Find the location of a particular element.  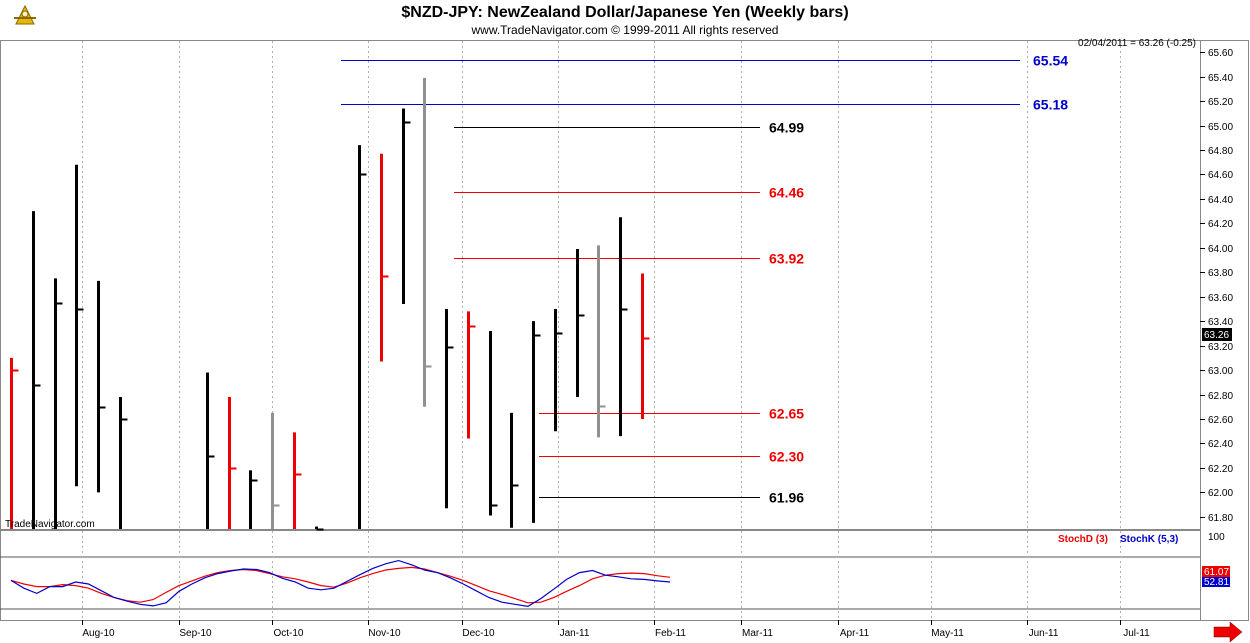

y-tick-label: 64.40 is located at coordinates (1220, 200).